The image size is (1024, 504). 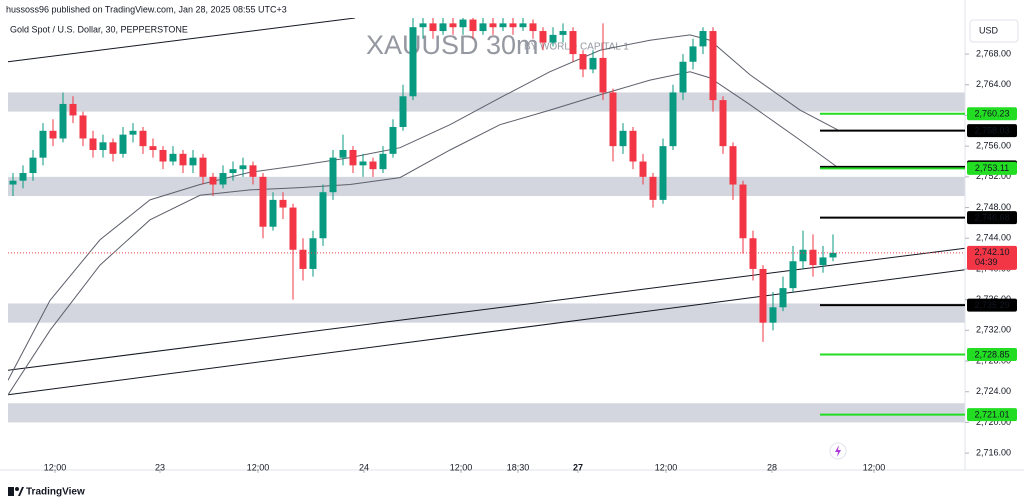 I want to click on price-tag-label: 2,721.01, so click(x=991, y=415).